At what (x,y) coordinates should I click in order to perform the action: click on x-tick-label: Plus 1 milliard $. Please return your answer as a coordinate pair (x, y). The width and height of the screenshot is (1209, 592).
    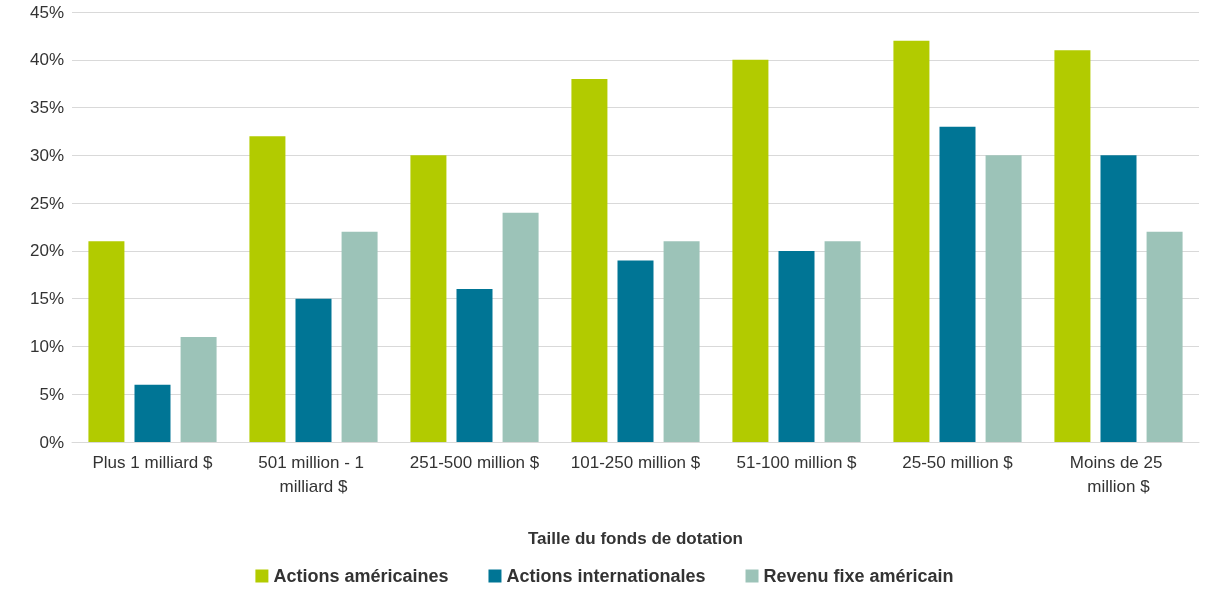
    Looking at the image, I should click on (153, 462).